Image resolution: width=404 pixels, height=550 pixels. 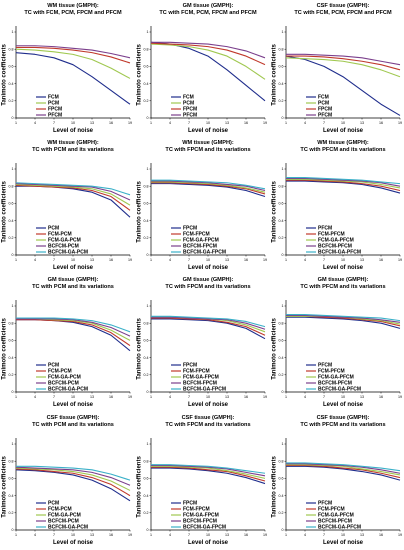 I want to click on chart-subtitle: TC with FCM, PCM, FPCM and PFCM, so click(x=343, y=13).